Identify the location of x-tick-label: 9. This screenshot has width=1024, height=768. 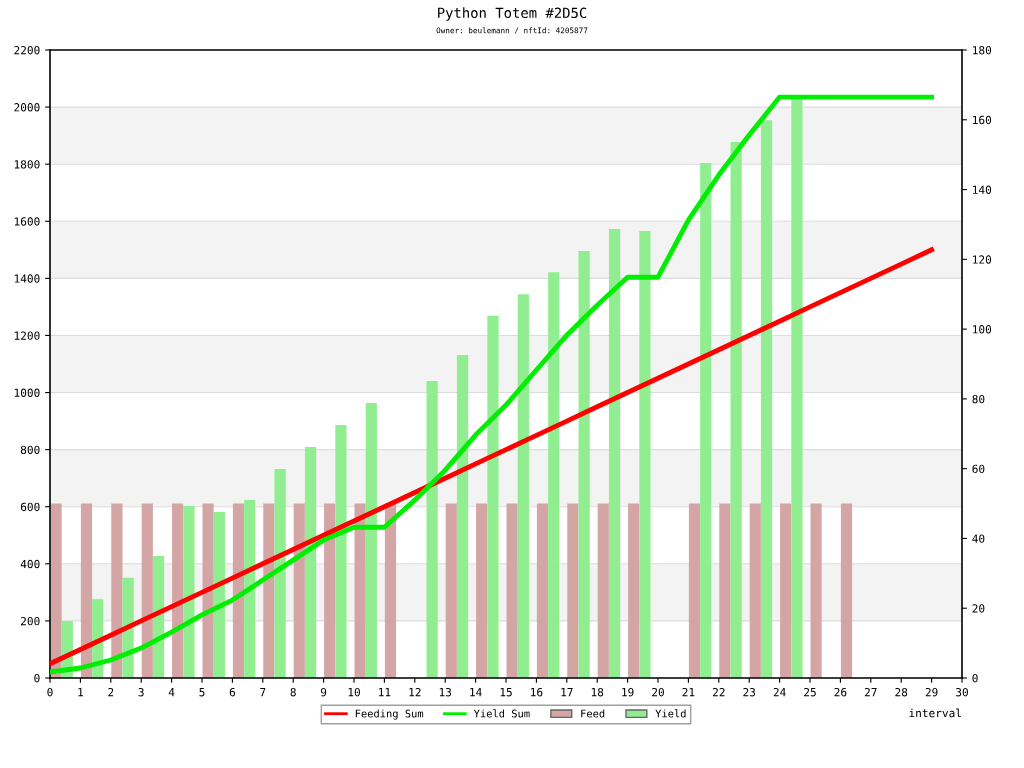
(323, 692).